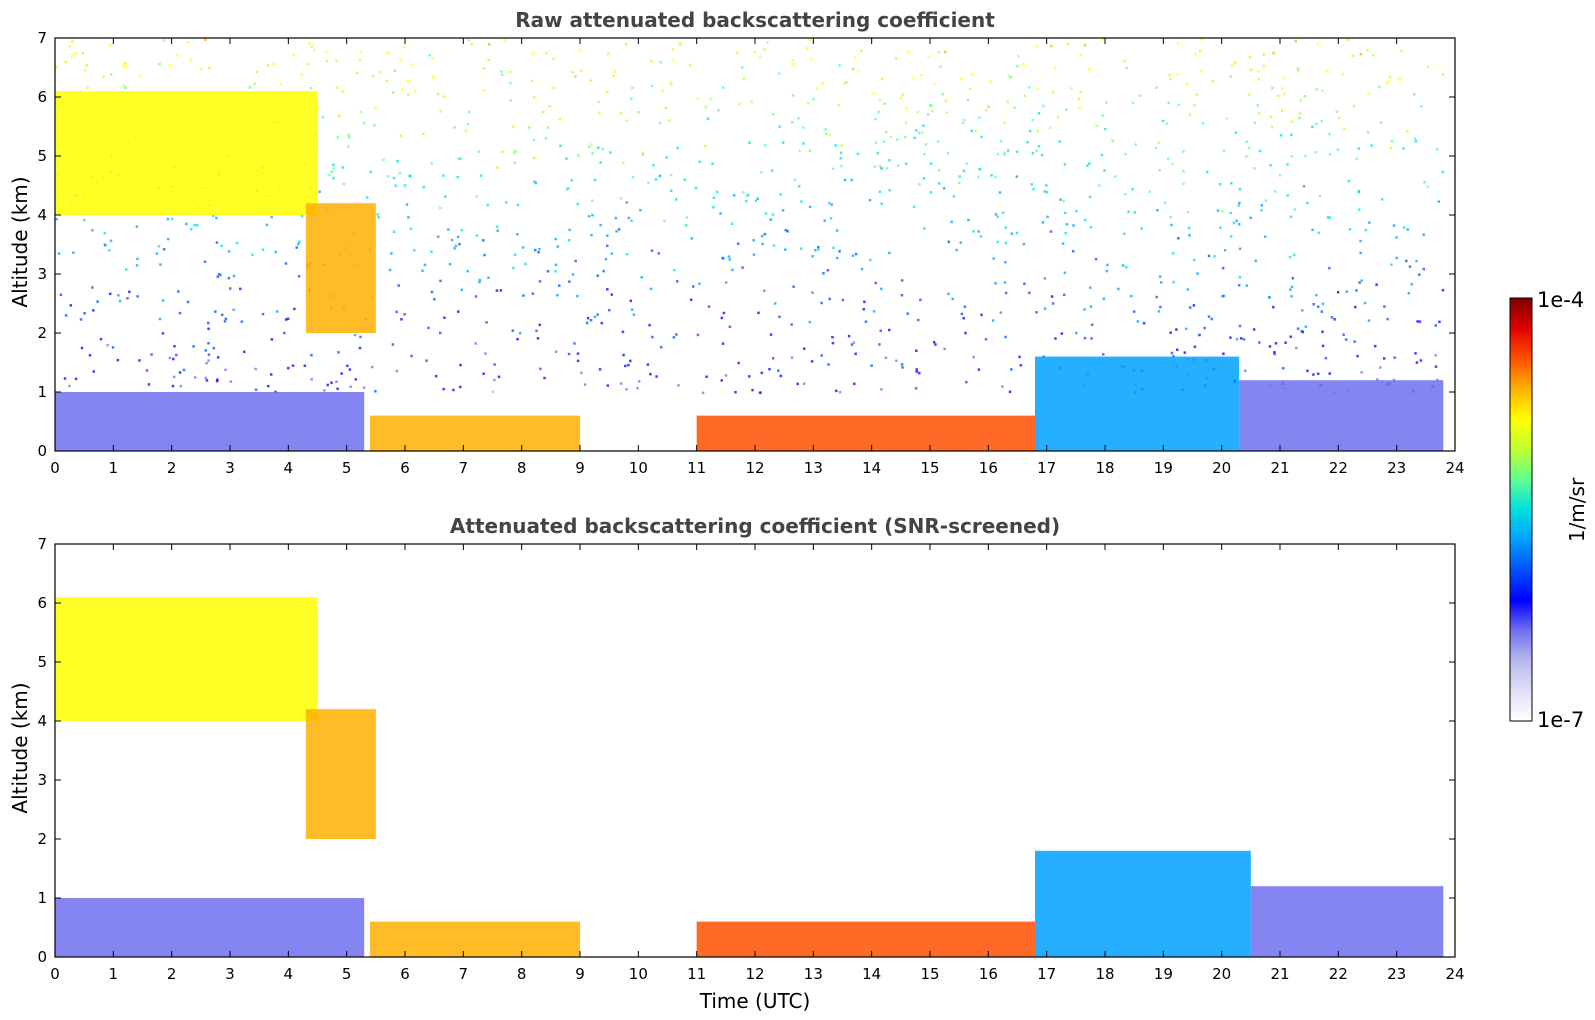 The image size is (1595, 1020). I want to click on colorbar-gradient, so click(1521, 509).